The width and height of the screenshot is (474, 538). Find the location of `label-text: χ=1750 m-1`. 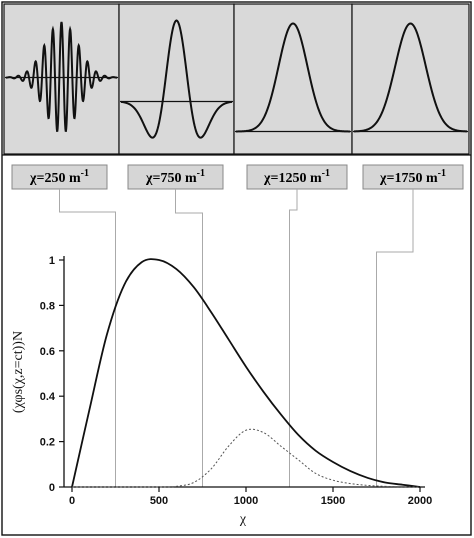

label-text: χ=1750 m-1 is located at coordinates (412, 177).